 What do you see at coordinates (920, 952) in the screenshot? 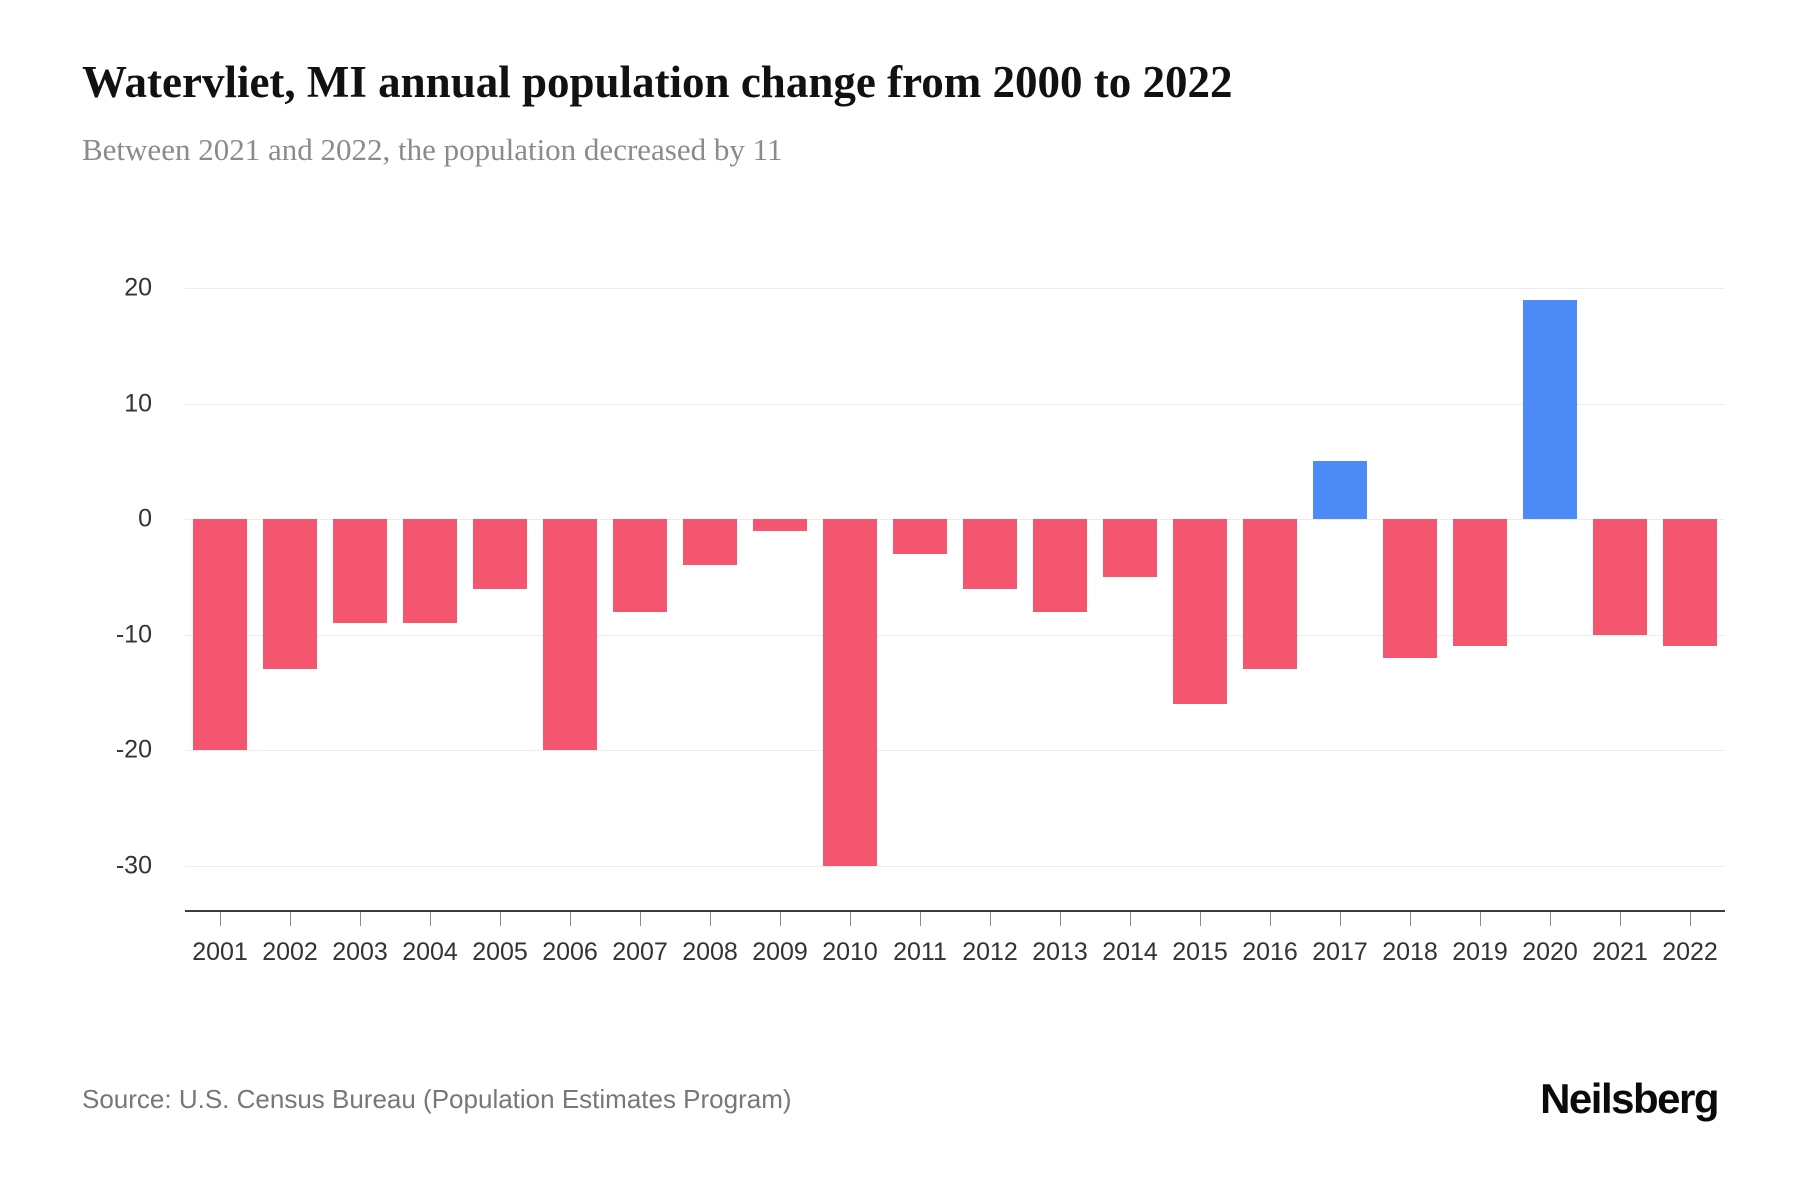
I see `x-axis-tick-label: 2011` at bounding box center [920, 952].